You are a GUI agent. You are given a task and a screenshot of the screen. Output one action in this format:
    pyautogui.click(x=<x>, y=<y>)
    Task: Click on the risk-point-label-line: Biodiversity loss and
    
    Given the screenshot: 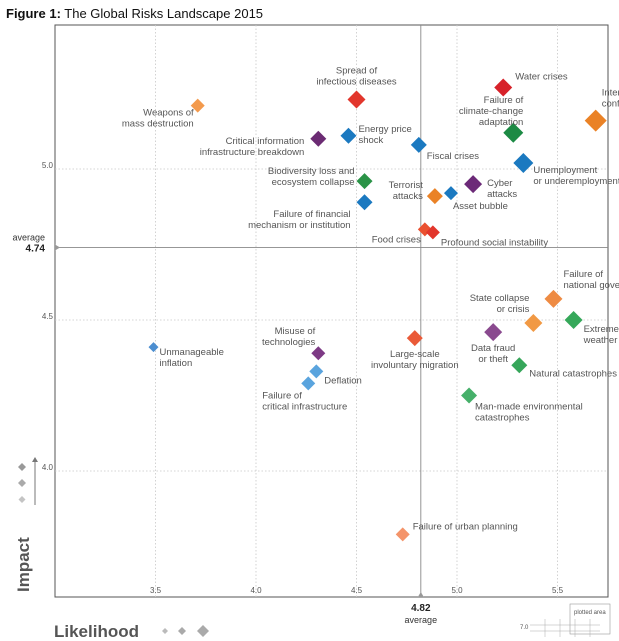 What is the action you would take?
    pyautogui.click(x=311, y=171)
    